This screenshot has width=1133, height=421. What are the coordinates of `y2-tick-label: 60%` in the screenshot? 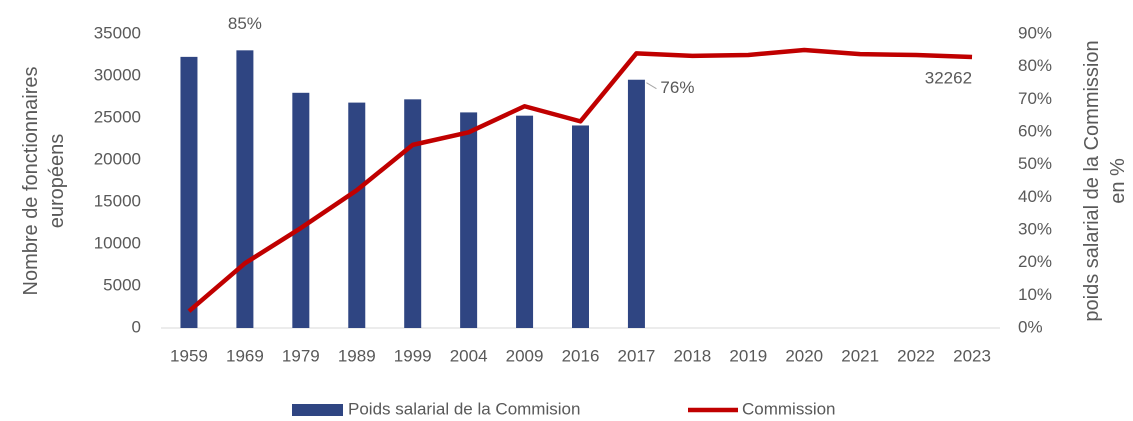 It's located at (1035, 130).